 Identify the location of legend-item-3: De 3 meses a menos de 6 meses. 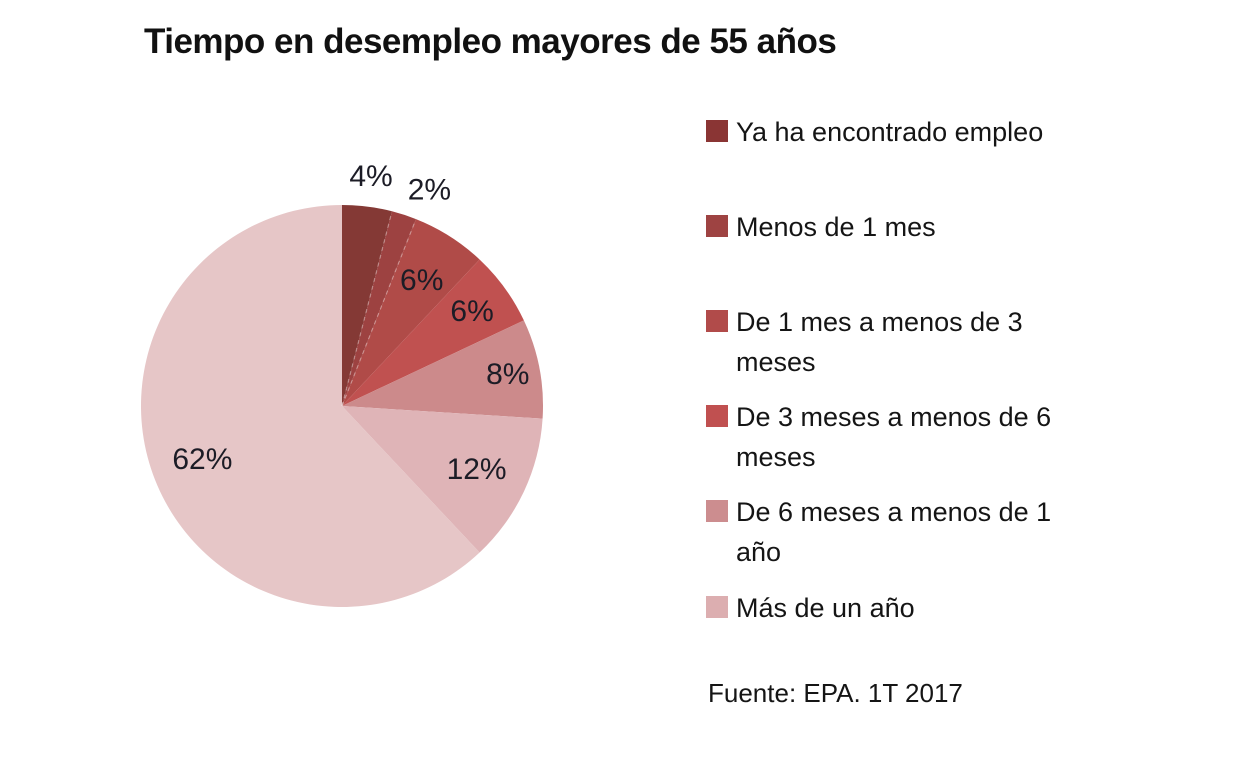
(878, 437).